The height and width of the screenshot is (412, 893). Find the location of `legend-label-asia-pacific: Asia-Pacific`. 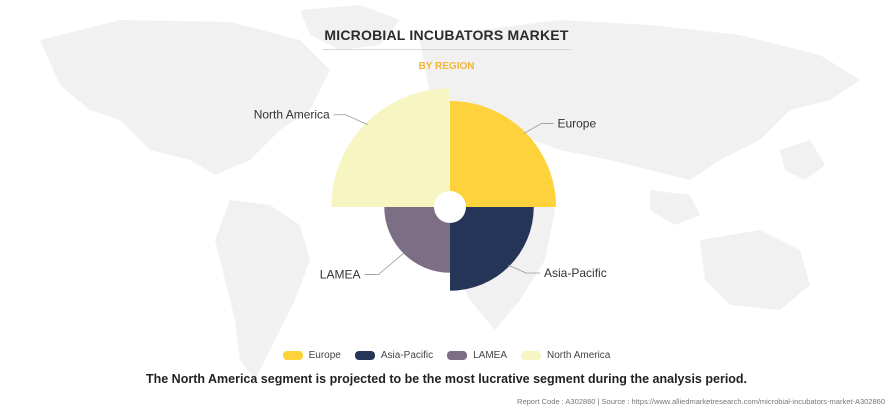

legend-label-asia-pacific: Asia-Pacific is located at coordinates (407, 355).